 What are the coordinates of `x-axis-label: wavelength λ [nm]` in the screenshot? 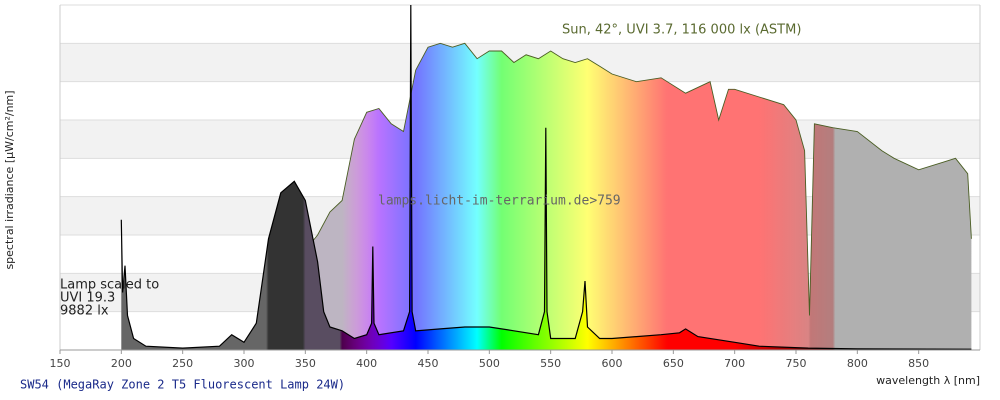 It's located at (928, 380).